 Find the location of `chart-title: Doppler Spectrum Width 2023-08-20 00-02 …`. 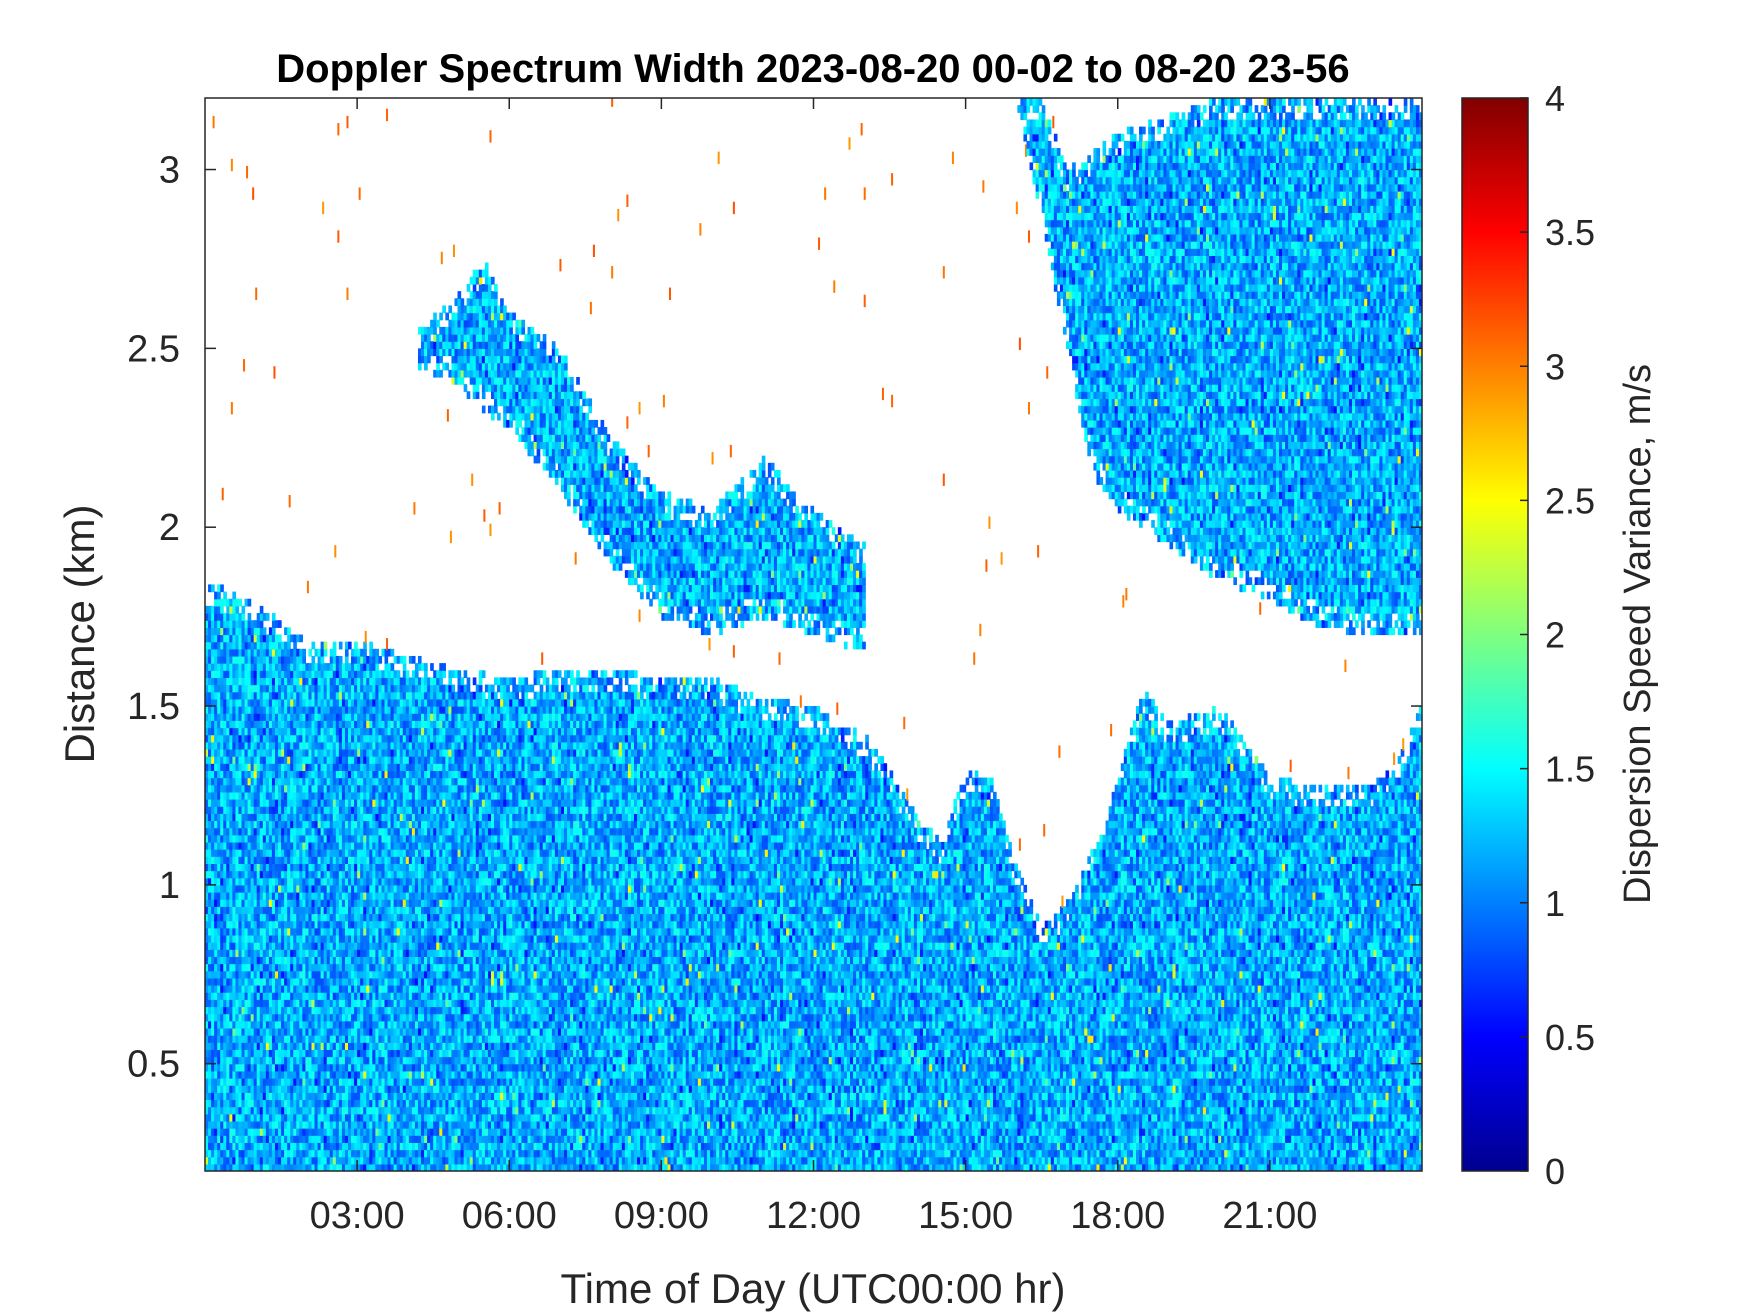

chart-title: Doppler Spectrum Width 2023-08-20 00-02 … is located at coordinates (812, 69).